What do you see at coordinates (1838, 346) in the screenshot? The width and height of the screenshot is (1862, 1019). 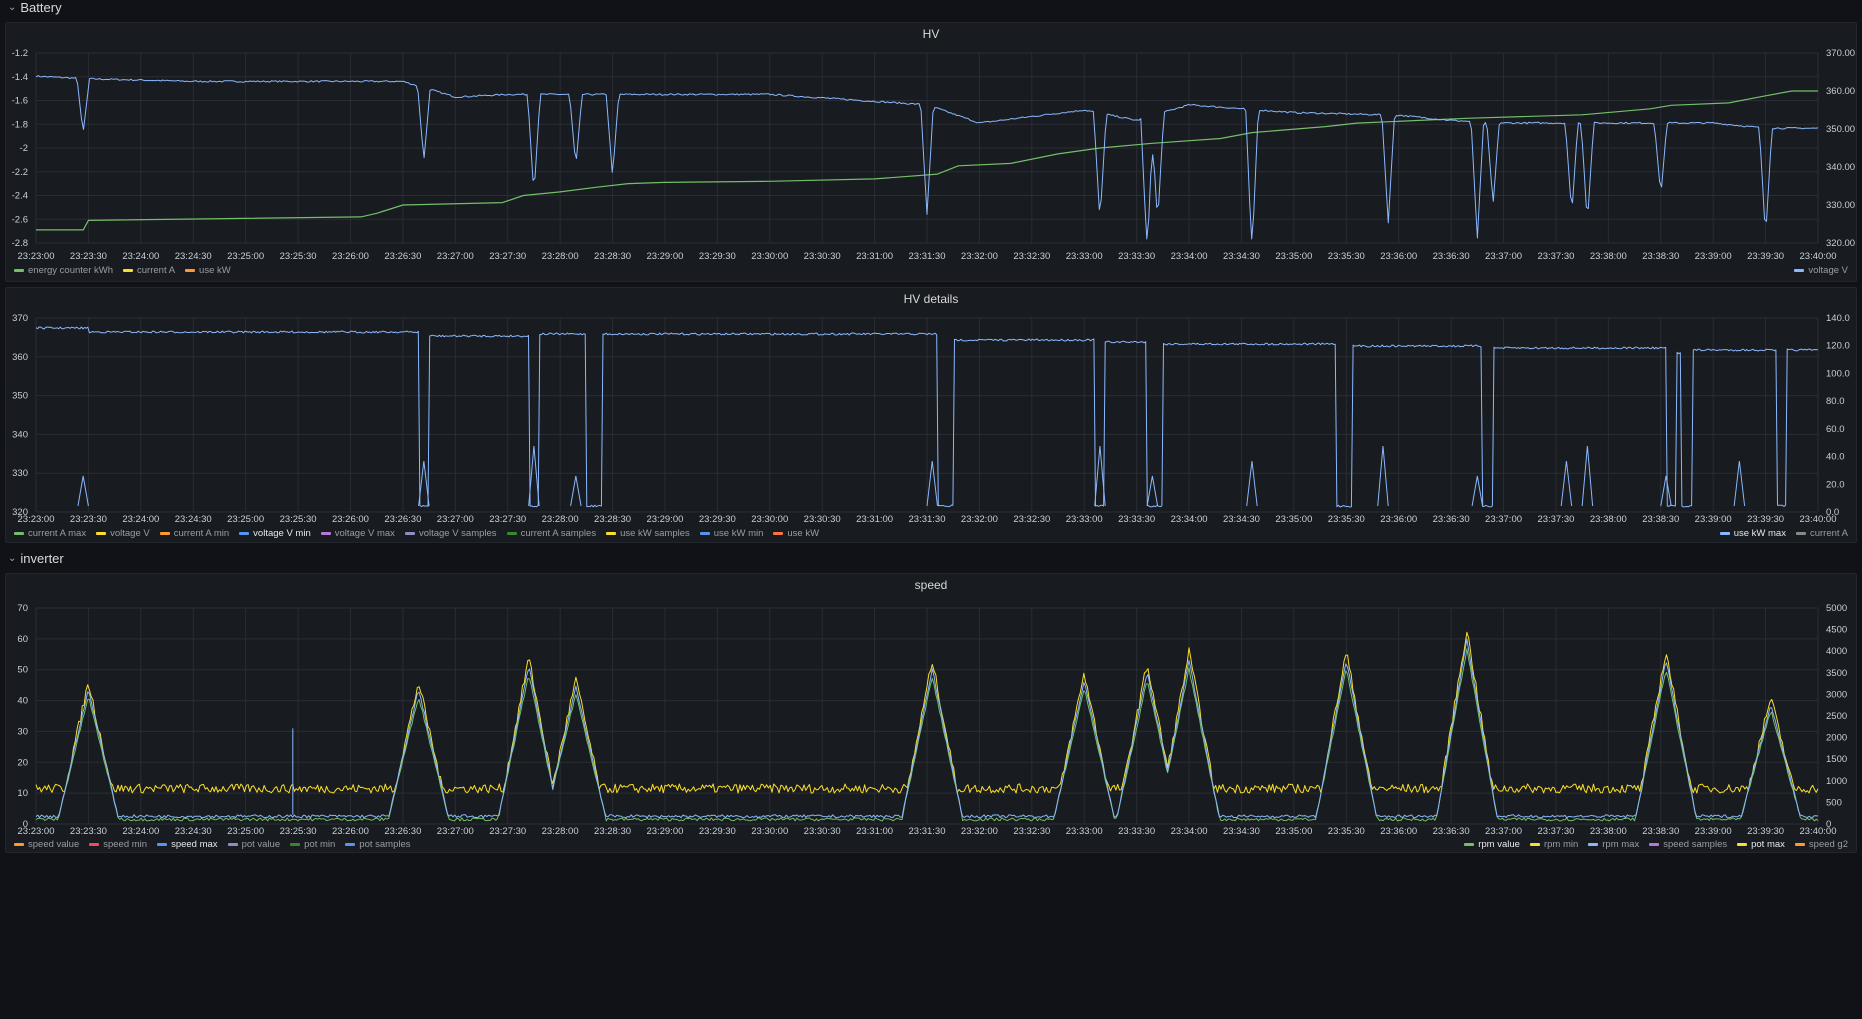 I see `y-right-tick-label: 120.0` at bounding box center [1838, 346].